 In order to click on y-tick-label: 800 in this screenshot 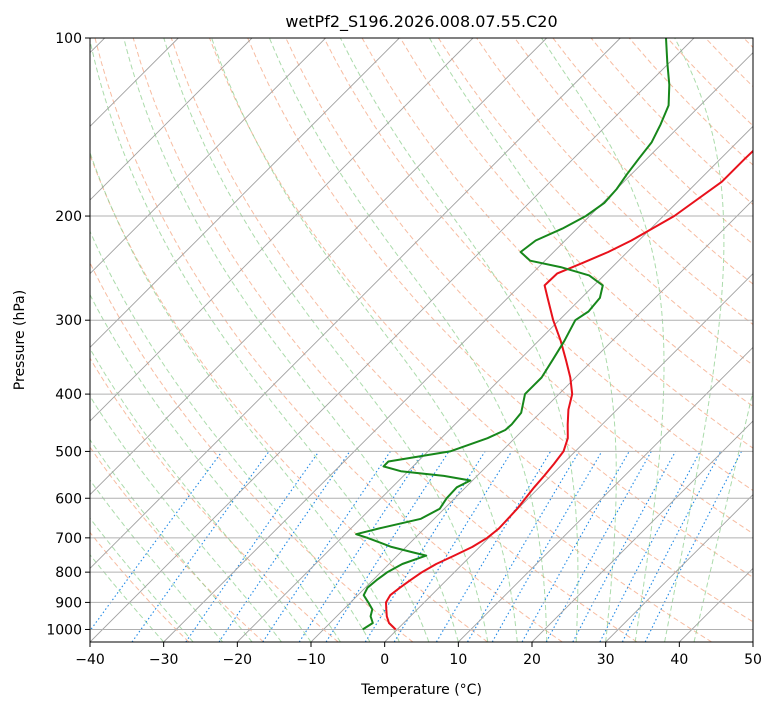, I will do `click(68, 573)`.